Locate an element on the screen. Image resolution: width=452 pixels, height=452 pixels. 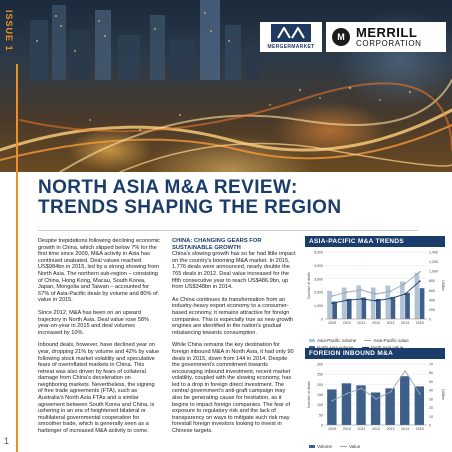
legend-label: Volume is located at coordinates (325, 446).